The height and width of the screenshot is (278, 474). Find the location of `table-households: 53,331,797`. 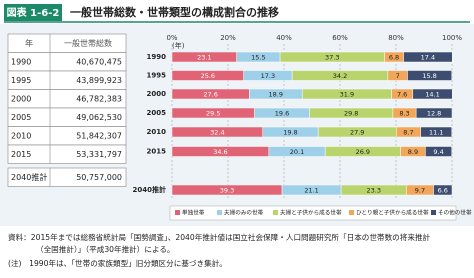

table-households: 53,331,797 is located at coordinates (99, 154).